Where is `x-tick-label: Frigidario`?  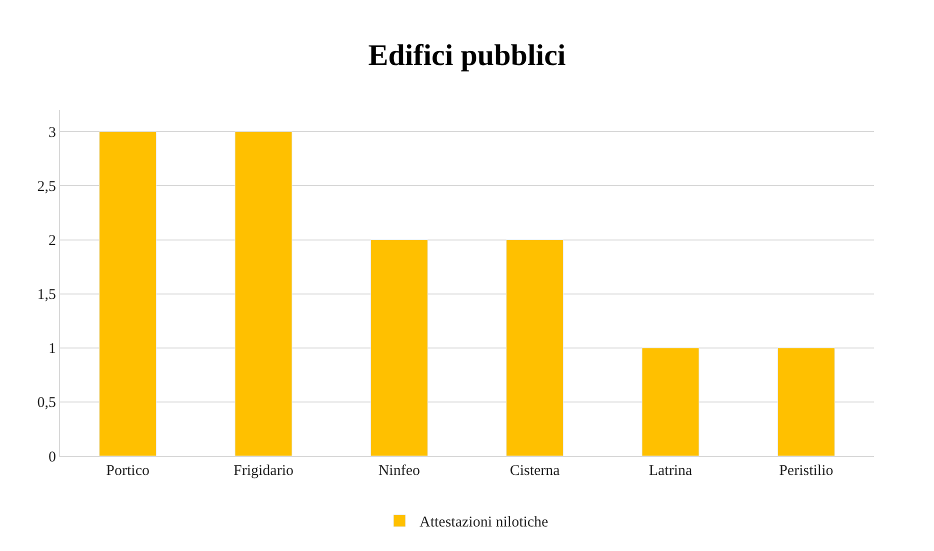
x-tick-label: Frigidario is located at coordinates (264, 471).